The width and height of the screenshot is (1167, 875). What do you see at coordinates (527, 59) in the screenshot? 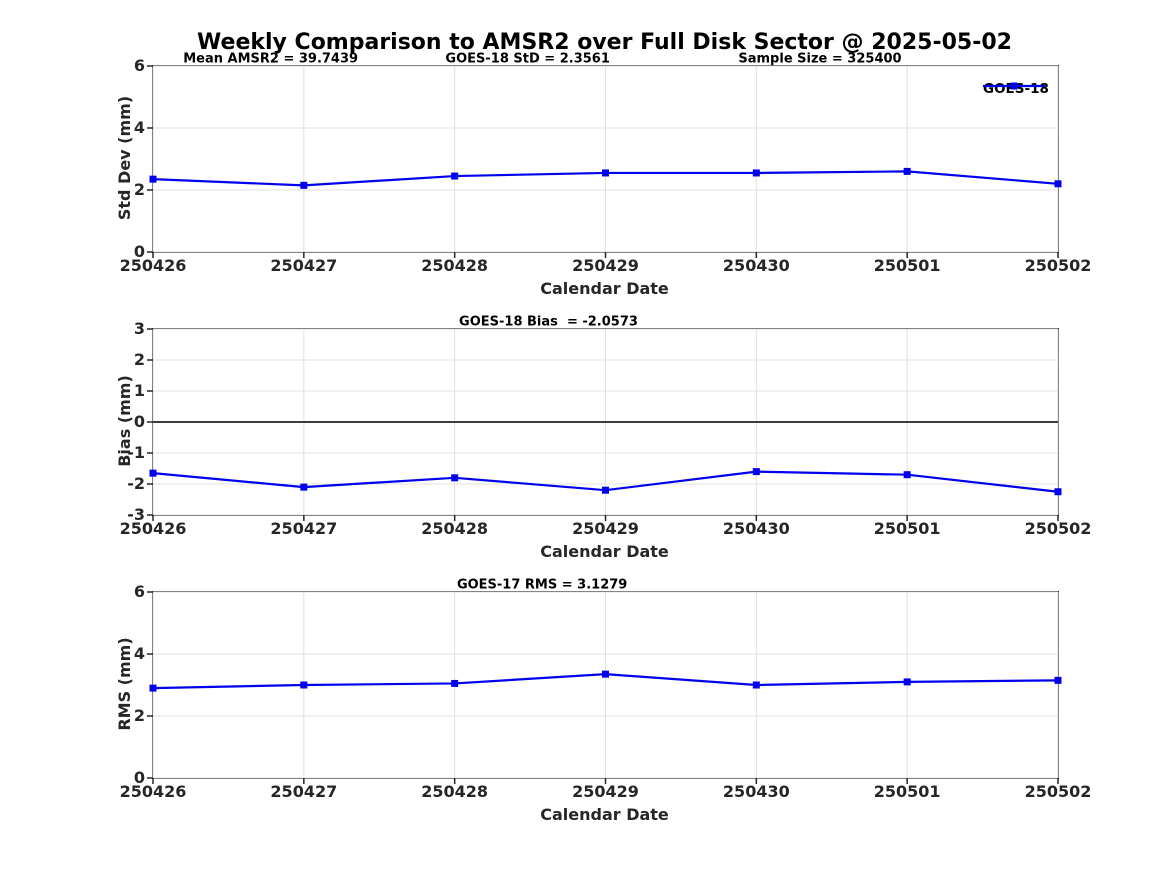
I see `annotation: GOES-18 StD = 2.3561` at bounding box center [527, 59].